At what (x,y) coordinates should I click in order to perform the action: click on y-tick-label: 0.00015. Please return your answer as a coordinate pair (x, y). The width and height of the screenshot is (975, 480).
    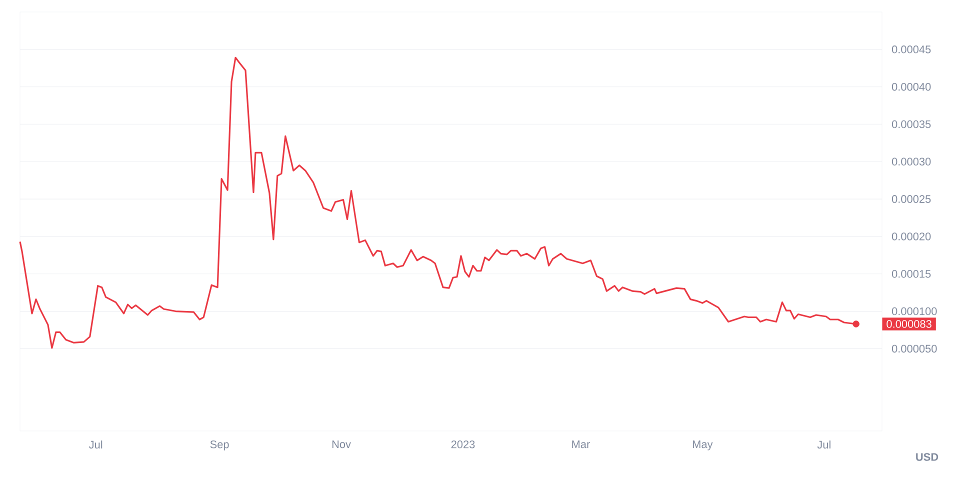
    Looking at the image, I should click on (911, 274).